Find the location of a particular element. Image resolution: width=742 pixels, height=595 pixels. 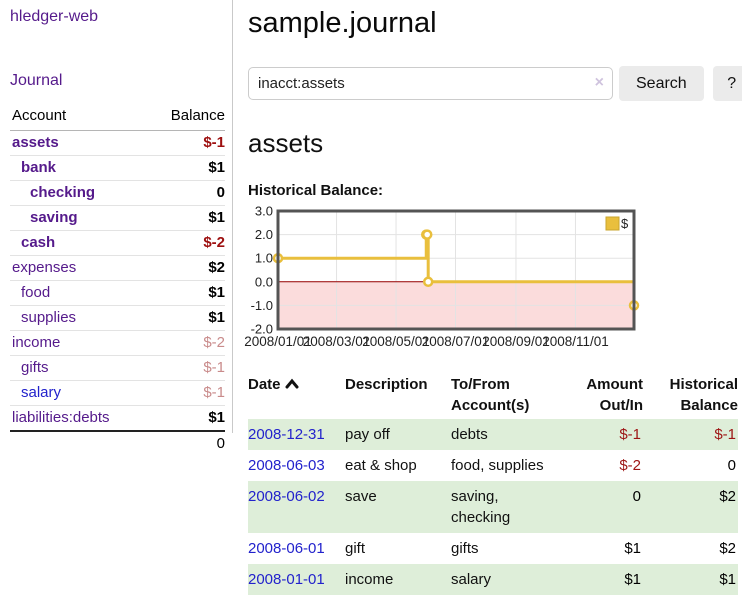

sidebar-account-link: saving is located at coordinates (54, 217).